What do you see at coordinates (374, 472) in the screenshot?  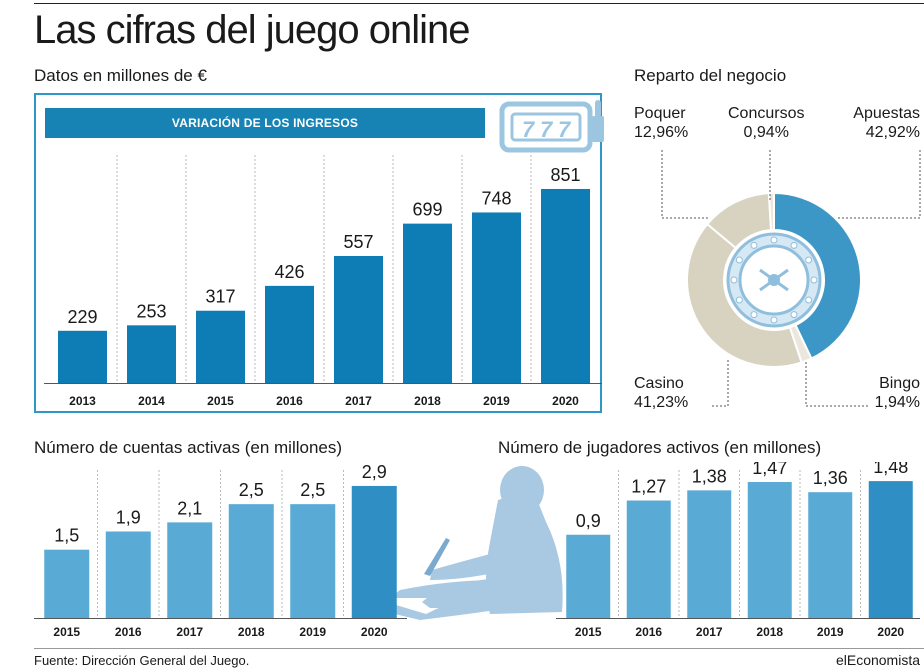 I see `value-label-2020: 2,9` at bounding box center [374, 472].